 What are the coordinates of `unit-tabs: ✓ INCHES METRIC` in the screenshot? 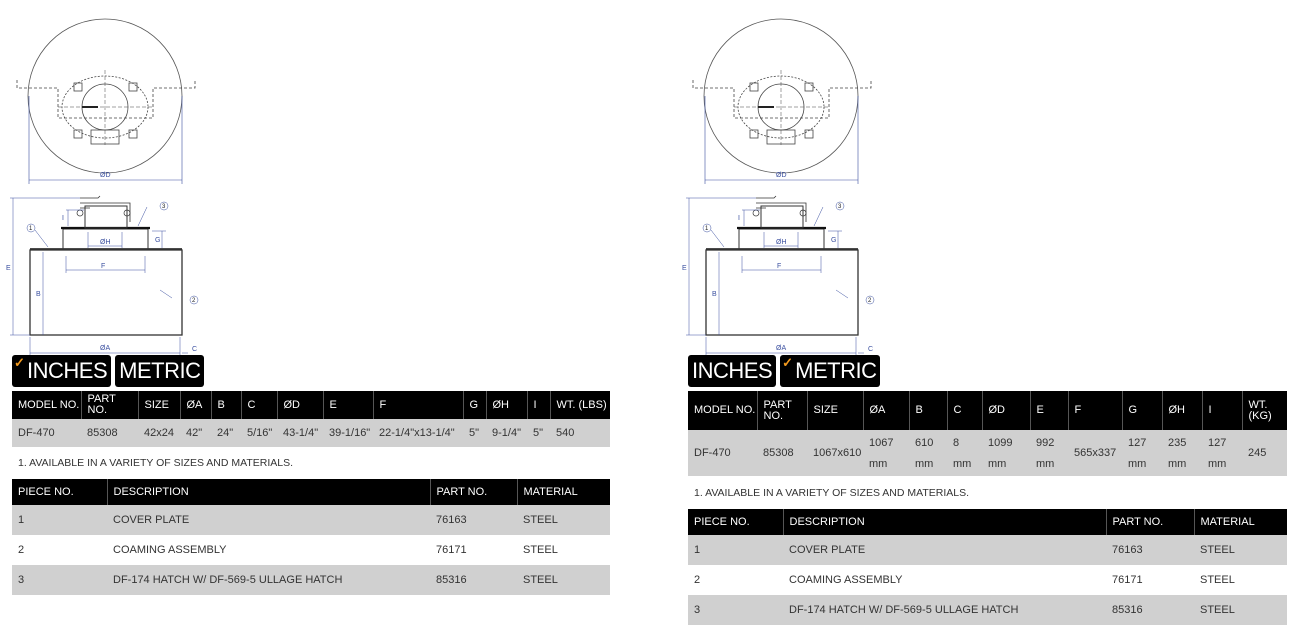 It's located at (108, 371).